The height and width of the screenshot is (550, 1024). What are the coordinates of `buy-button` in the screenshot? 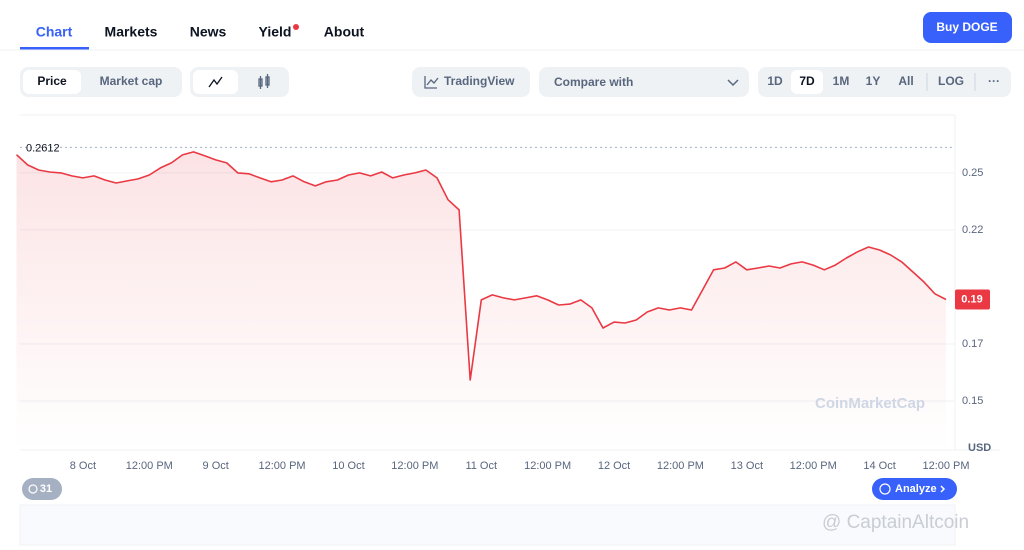 It's located at (967, 27).